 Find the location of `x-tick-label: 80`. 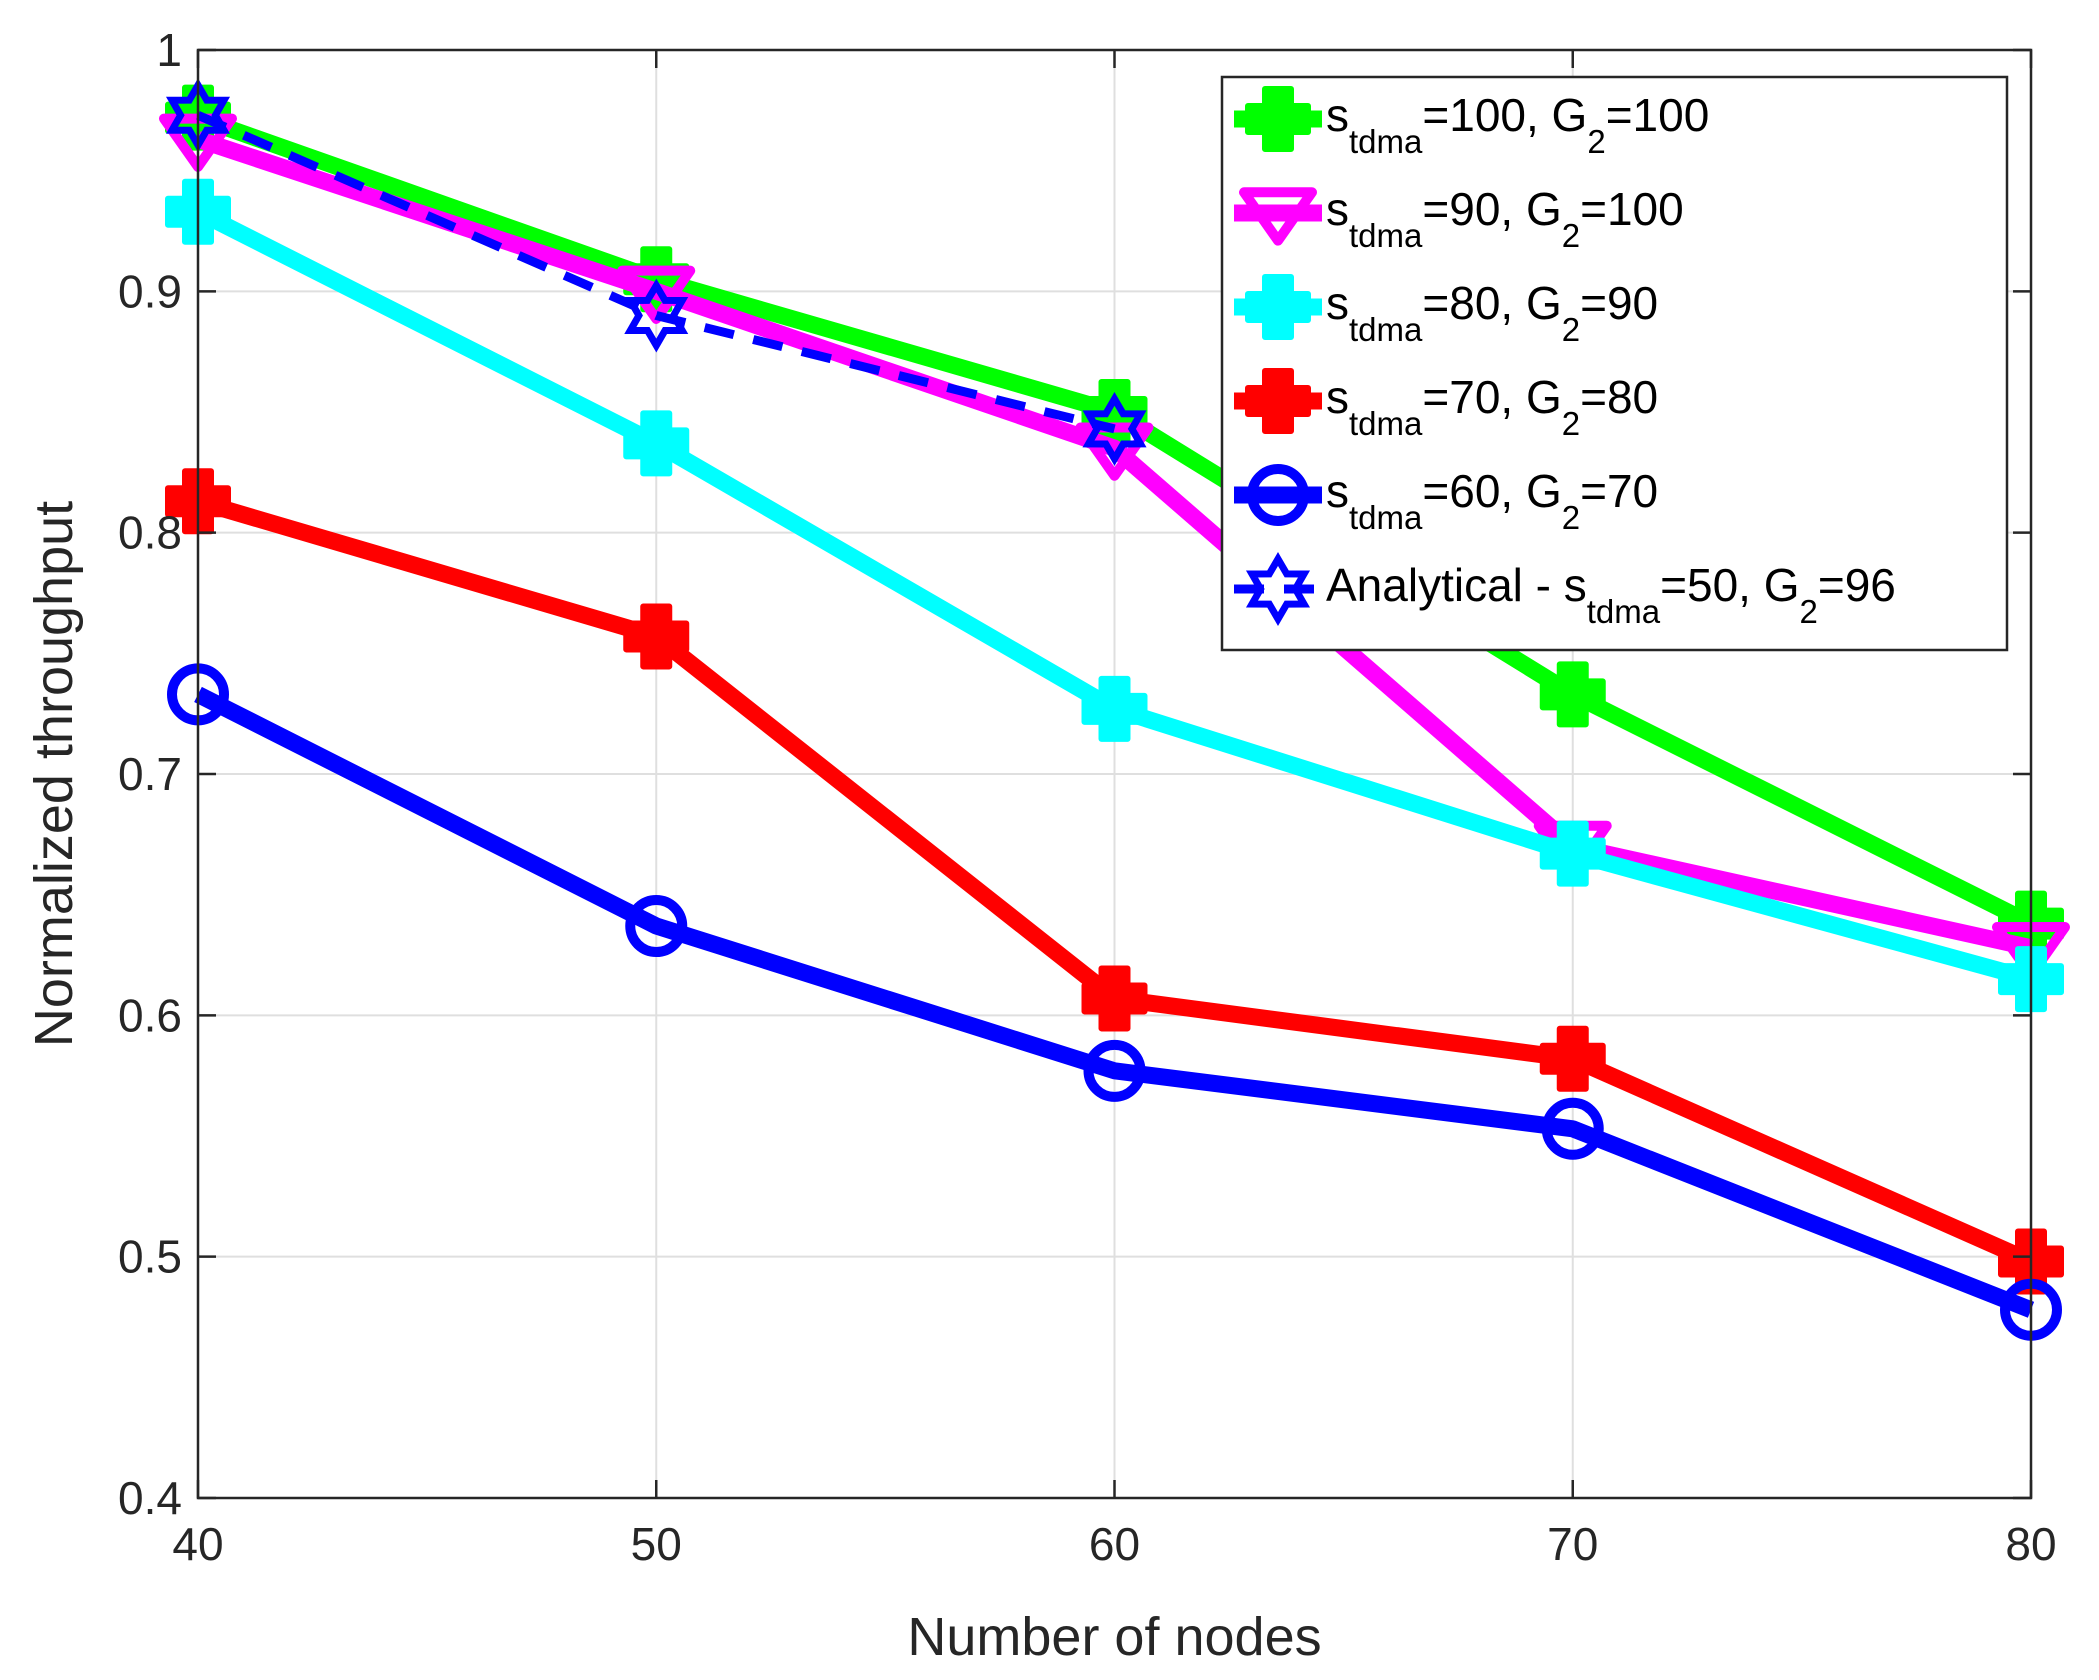

x-tick-label: 80 is located at coordinates (2030, 1544).